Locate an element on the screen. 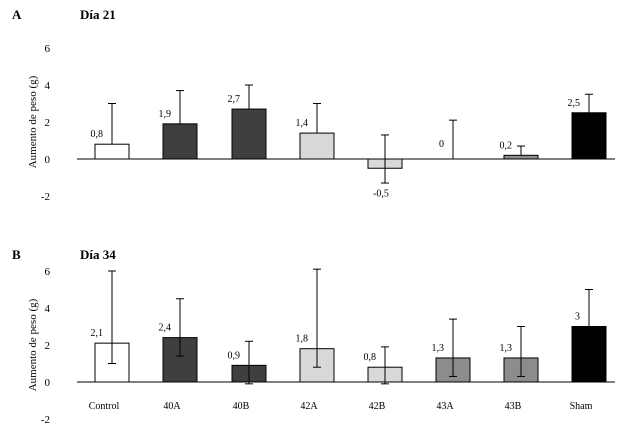  panel-title: Día 21 is located at coordinates (98, 14).